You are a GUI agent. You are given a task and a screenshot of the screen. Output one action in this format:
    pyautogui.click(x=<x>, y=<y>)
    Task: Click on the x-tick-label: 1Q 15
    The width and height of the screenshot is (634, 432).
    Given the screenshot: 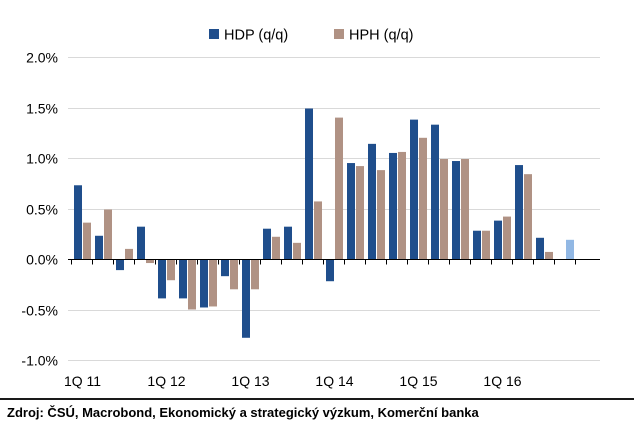 What is the action you would take?
    pyautogui.click(x=418, y=381)
    